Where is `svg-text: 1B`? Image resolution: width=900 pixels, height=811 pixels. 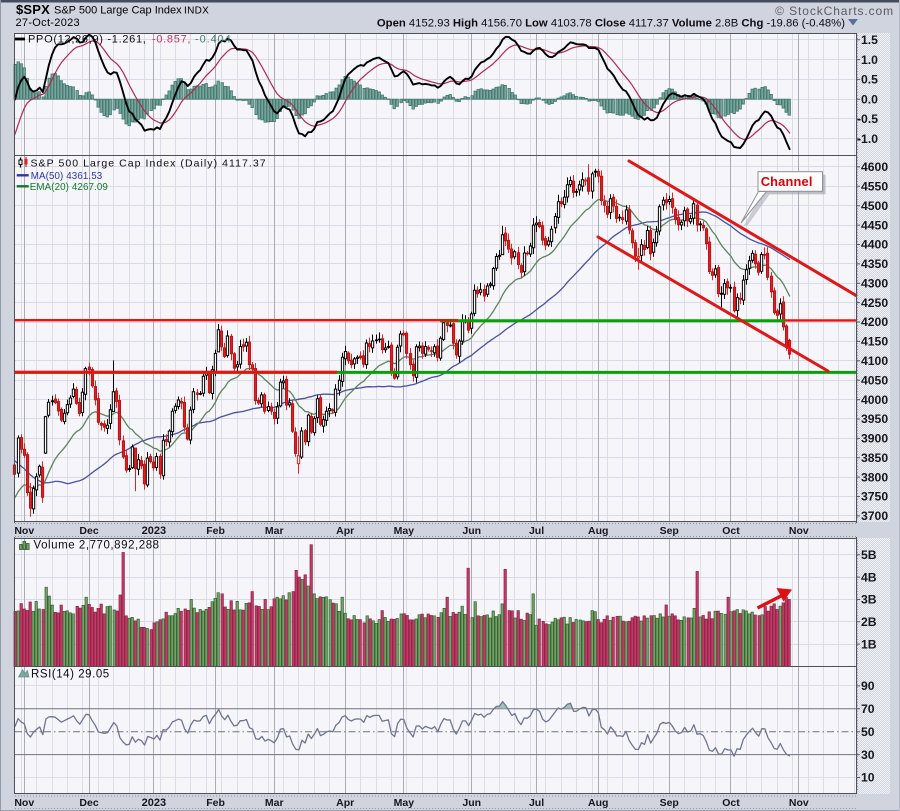
svg-text: 1B is located at coordinates (869, 644).